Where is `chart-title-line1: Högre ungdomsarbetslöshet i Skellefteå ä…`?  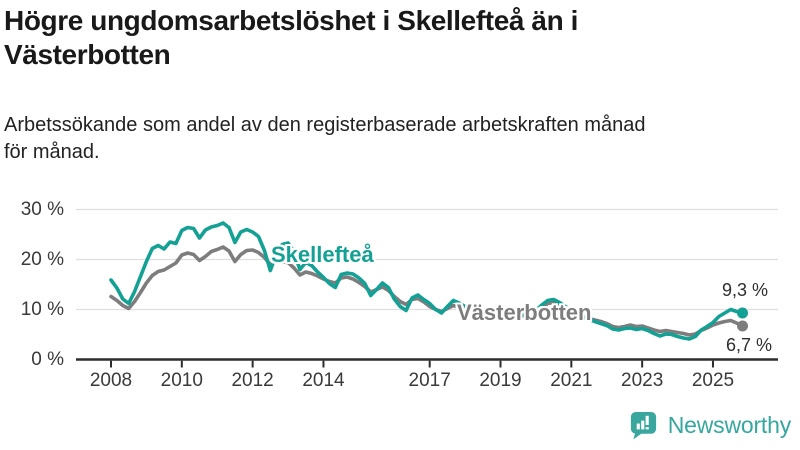
chart-title-line1: Högre ungdomsarbetslöshet i Skellefteå ä… is located at coordinates (291, 20).